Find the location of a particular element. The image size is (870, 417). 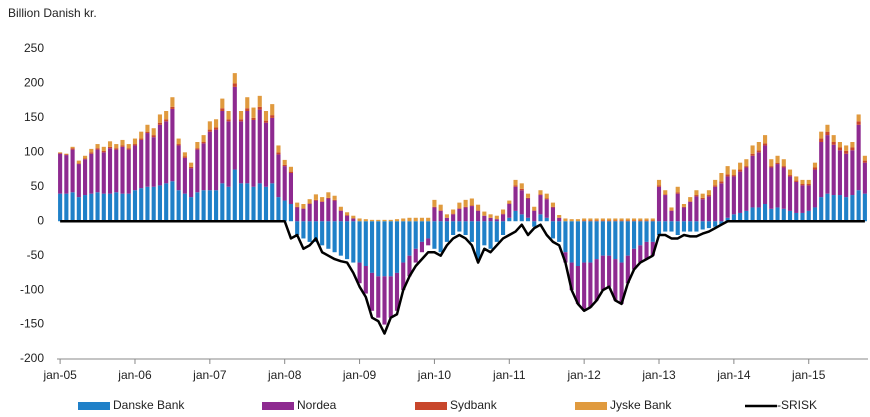

x-tick-label: jan-09 is located at coordinates (359, 375).